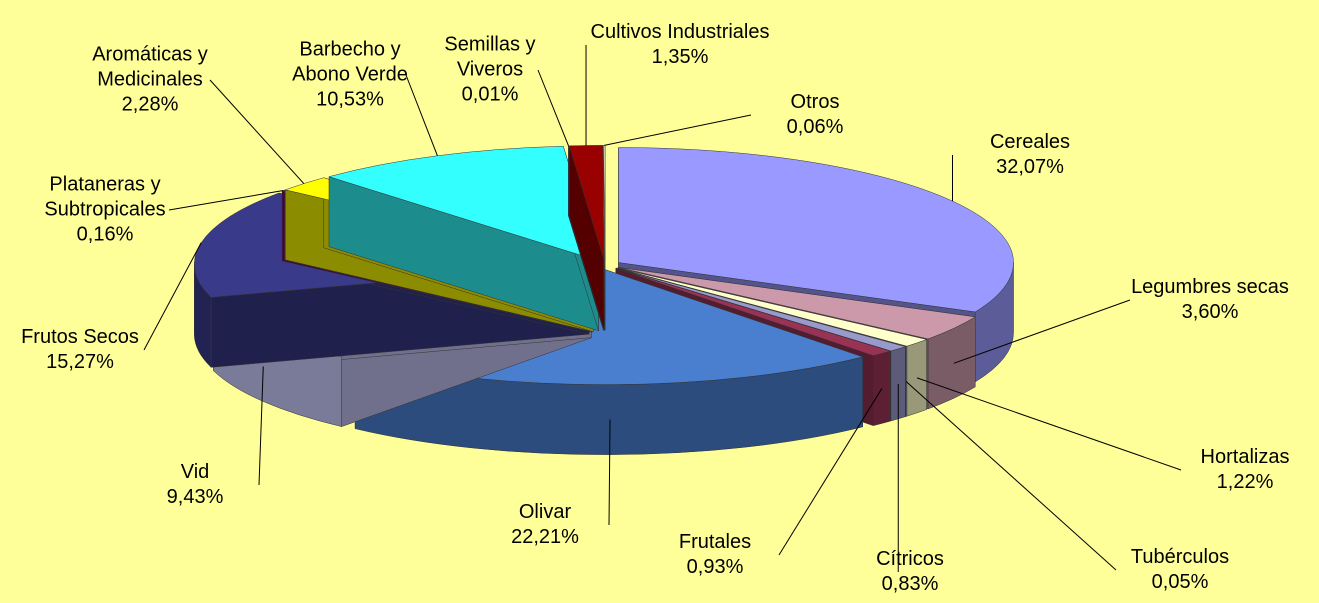 This screenshot has height=603, width=1319. What do you see at coordinates (1030, 167) in the screenshot?
I see `value-label: 32,07%` at bounding box center [1030, 167].